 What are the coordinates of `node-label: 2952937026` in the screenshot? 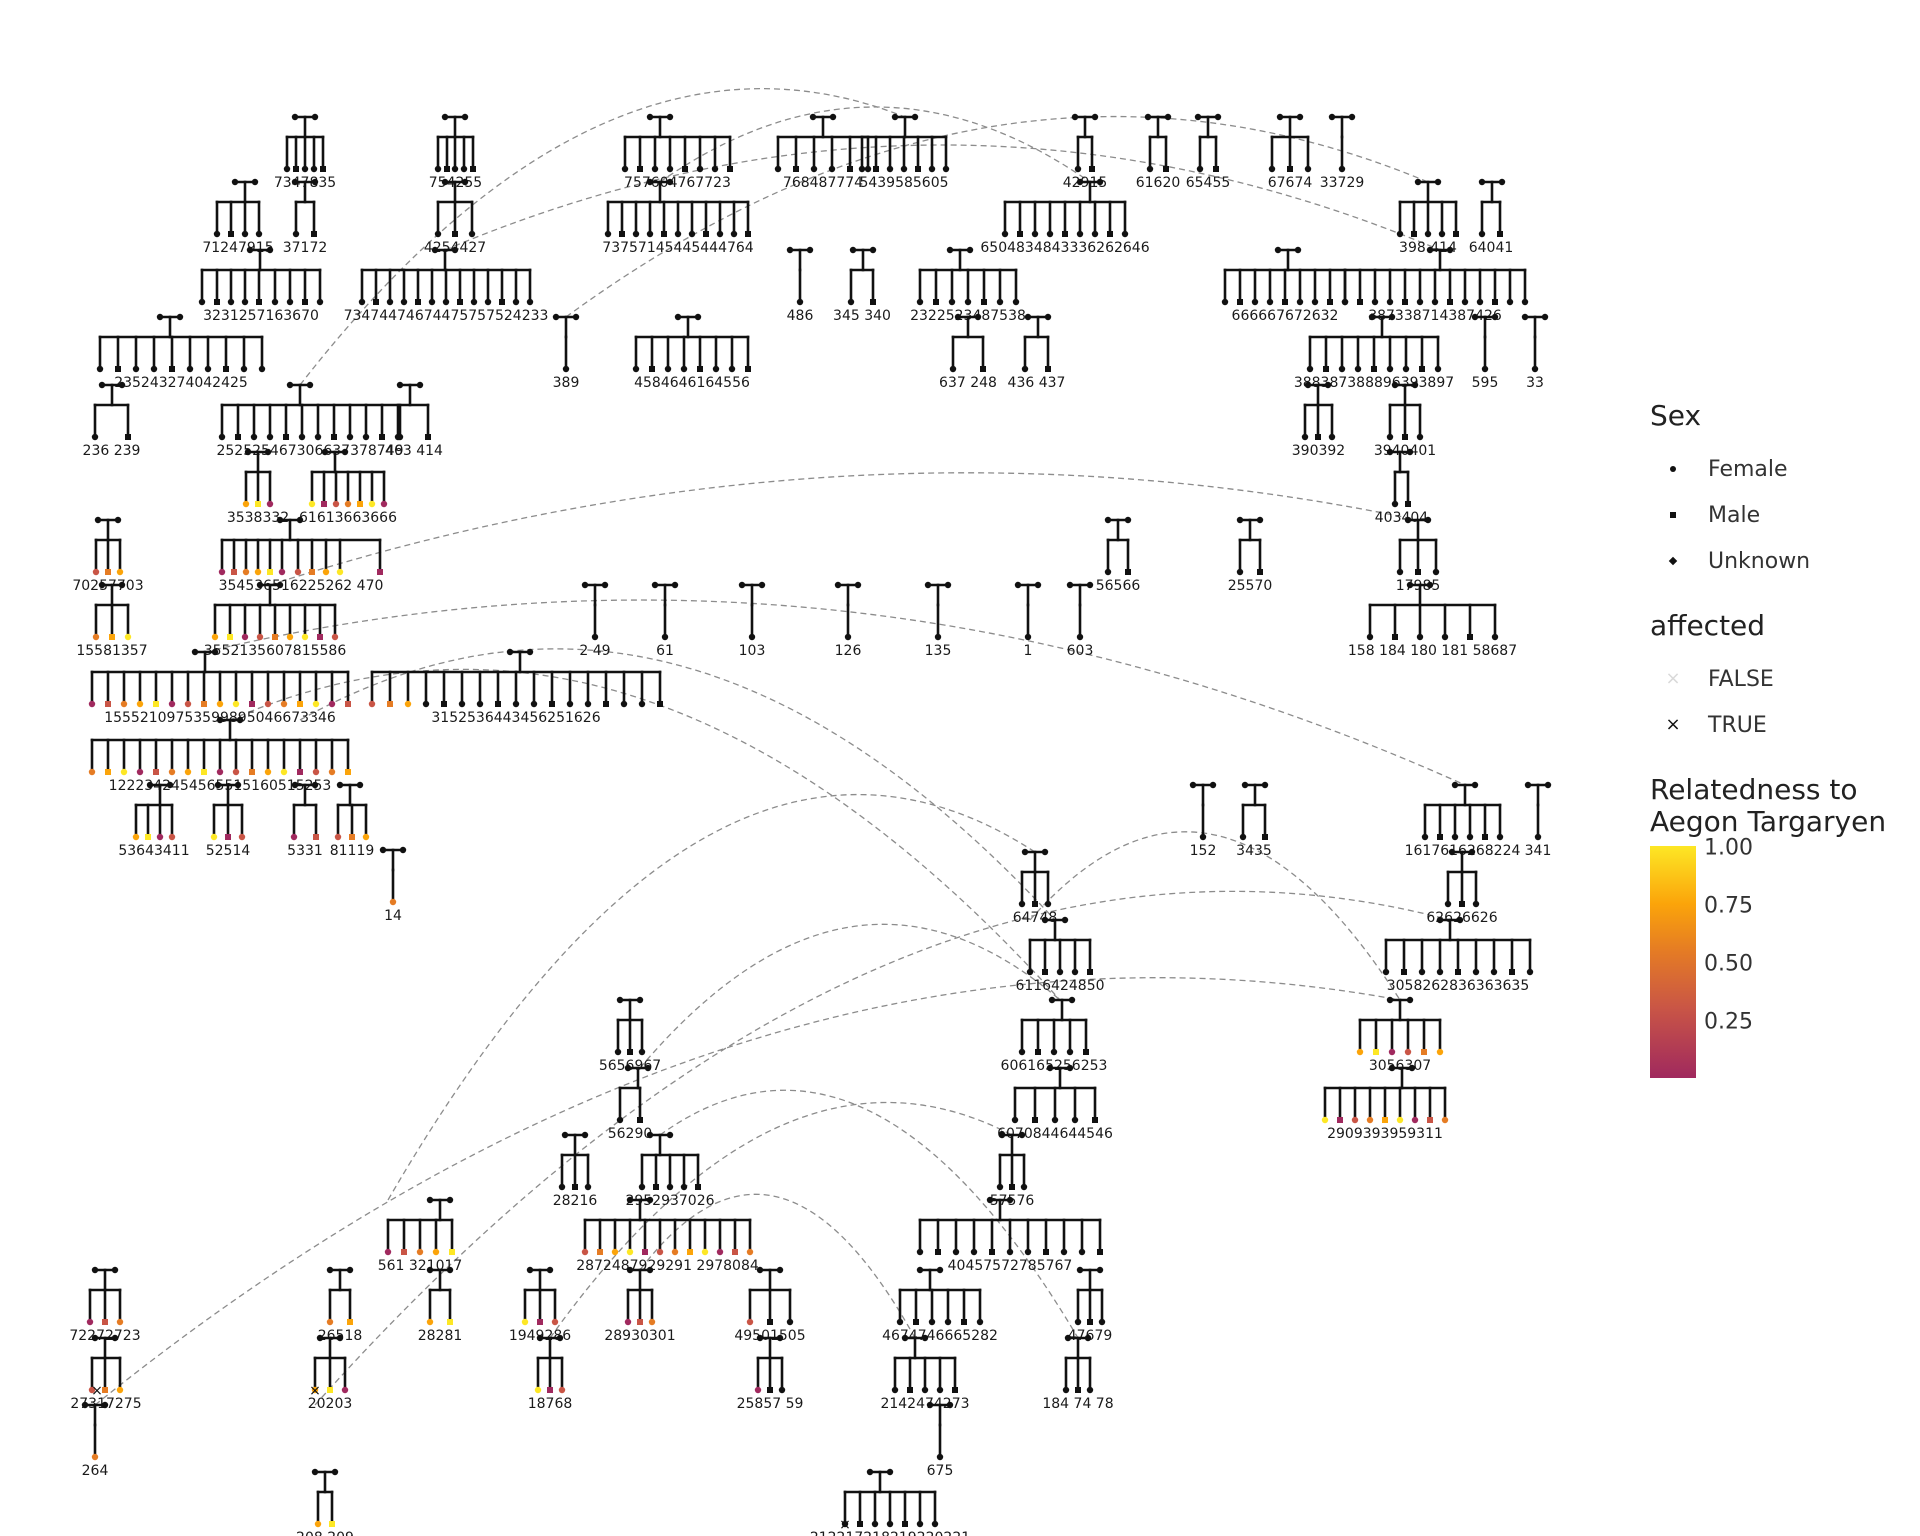 It's located at (669, 1201).